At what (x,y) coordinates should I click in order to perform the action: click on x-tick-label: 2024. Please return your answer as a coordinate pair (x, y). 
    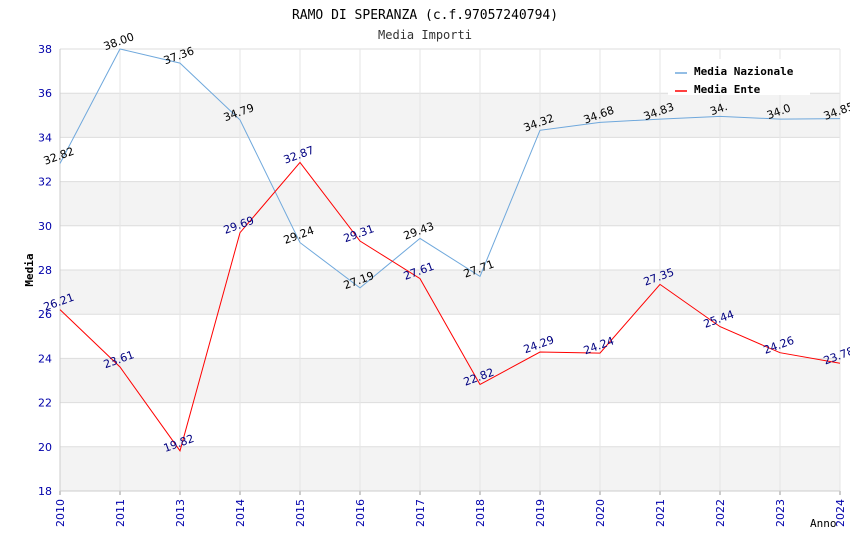
    Looking at the image, I should click on (840, 513).